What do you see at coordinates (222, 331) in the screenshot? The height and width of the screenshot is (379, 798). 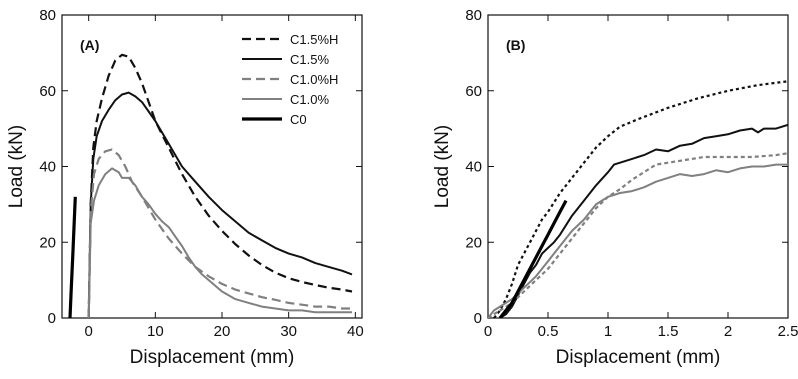 I see `x-tick-label: 20` at bounding box center [222, 331].